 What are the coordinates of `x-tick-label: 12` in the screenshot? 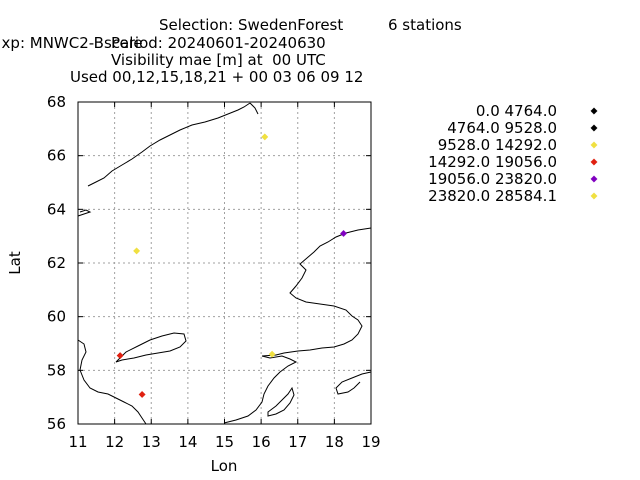 It's located at (114, 442).